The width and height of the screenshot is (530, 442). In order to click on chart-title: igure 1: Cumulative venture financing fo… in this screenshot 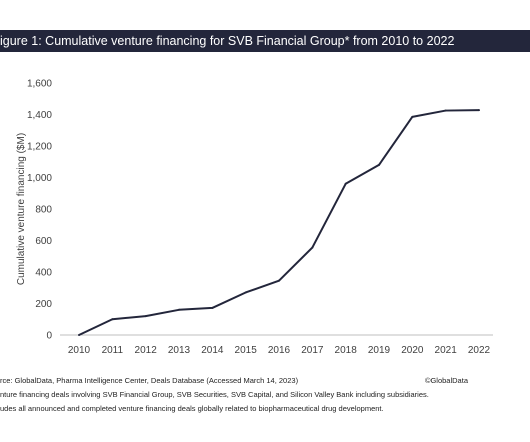, I will do `click(227, 41)`.